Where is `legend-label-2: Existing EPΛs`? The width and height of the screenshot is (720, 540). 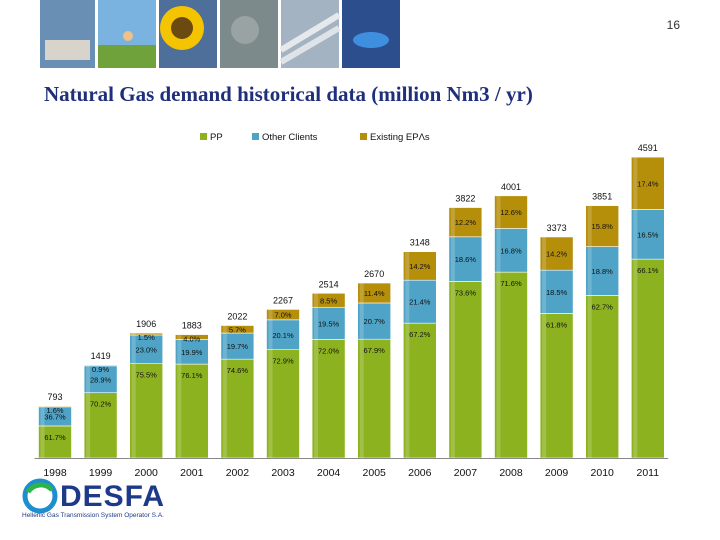
legend-label-2: Existing EPΛs is located at coordinates (400, 137).